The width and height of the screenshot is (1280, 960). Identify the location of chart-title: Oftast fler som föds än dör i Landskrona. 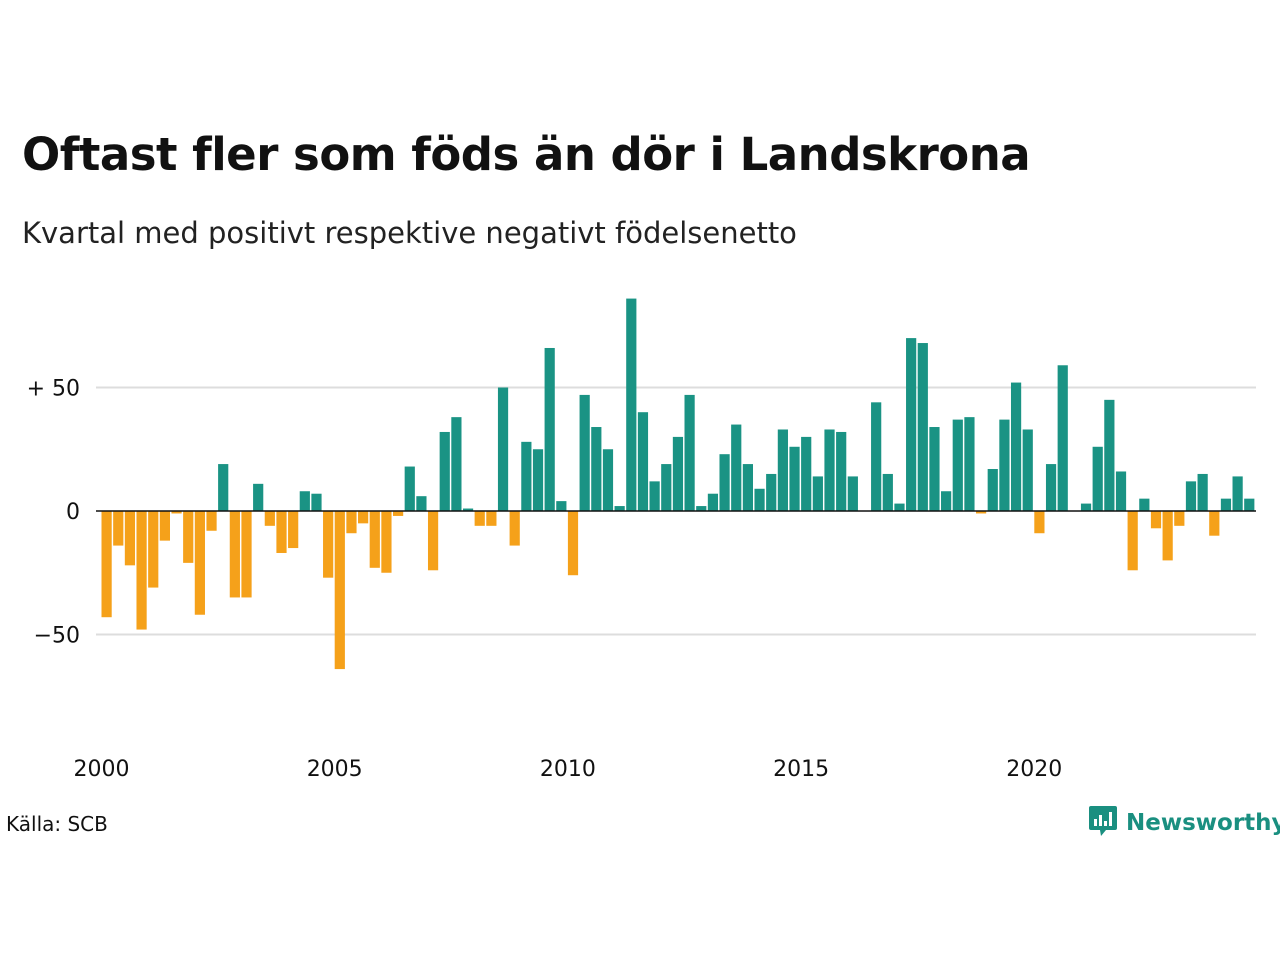
(526, 154).